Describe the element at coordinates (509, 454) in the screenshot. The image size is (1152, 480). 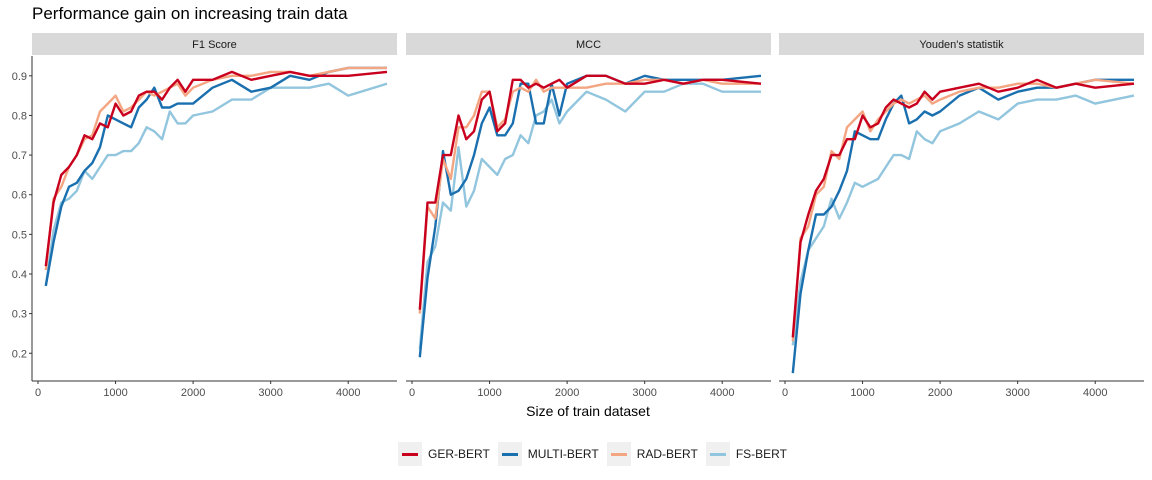
I see `legend-key-multi-bert` at that location.